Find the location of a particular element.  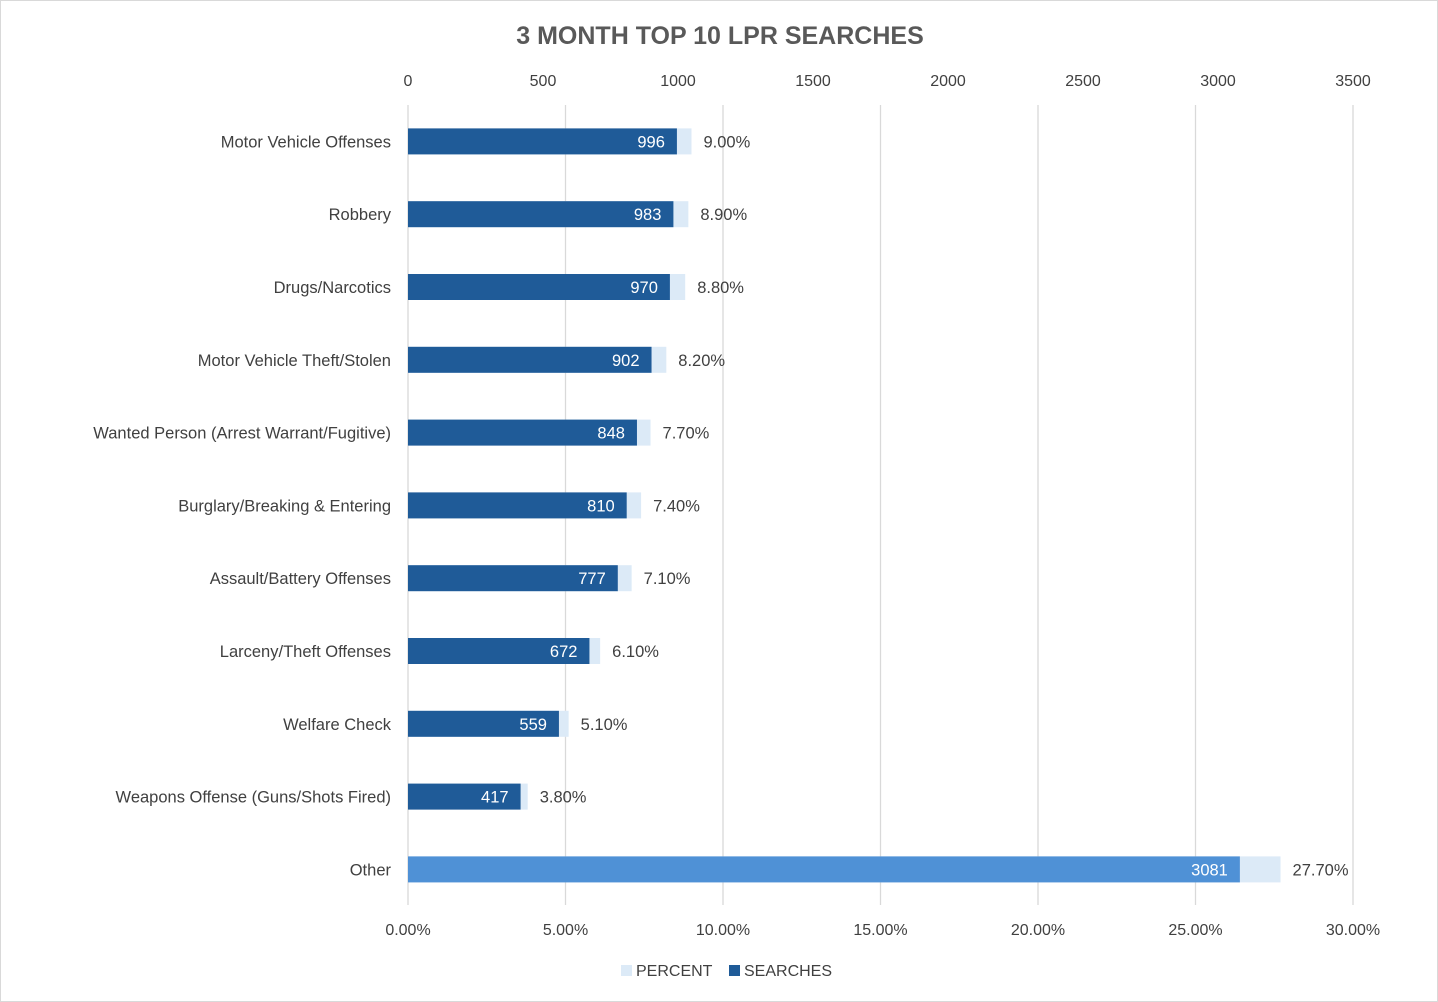

category-label: Burglary/Breaking & Entering is located at coordinates (284, 506).